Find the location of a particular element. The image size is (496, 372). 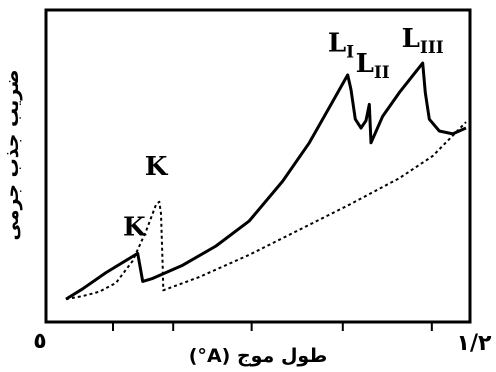

annotation-li: LI is located at coordinates (341, 45).